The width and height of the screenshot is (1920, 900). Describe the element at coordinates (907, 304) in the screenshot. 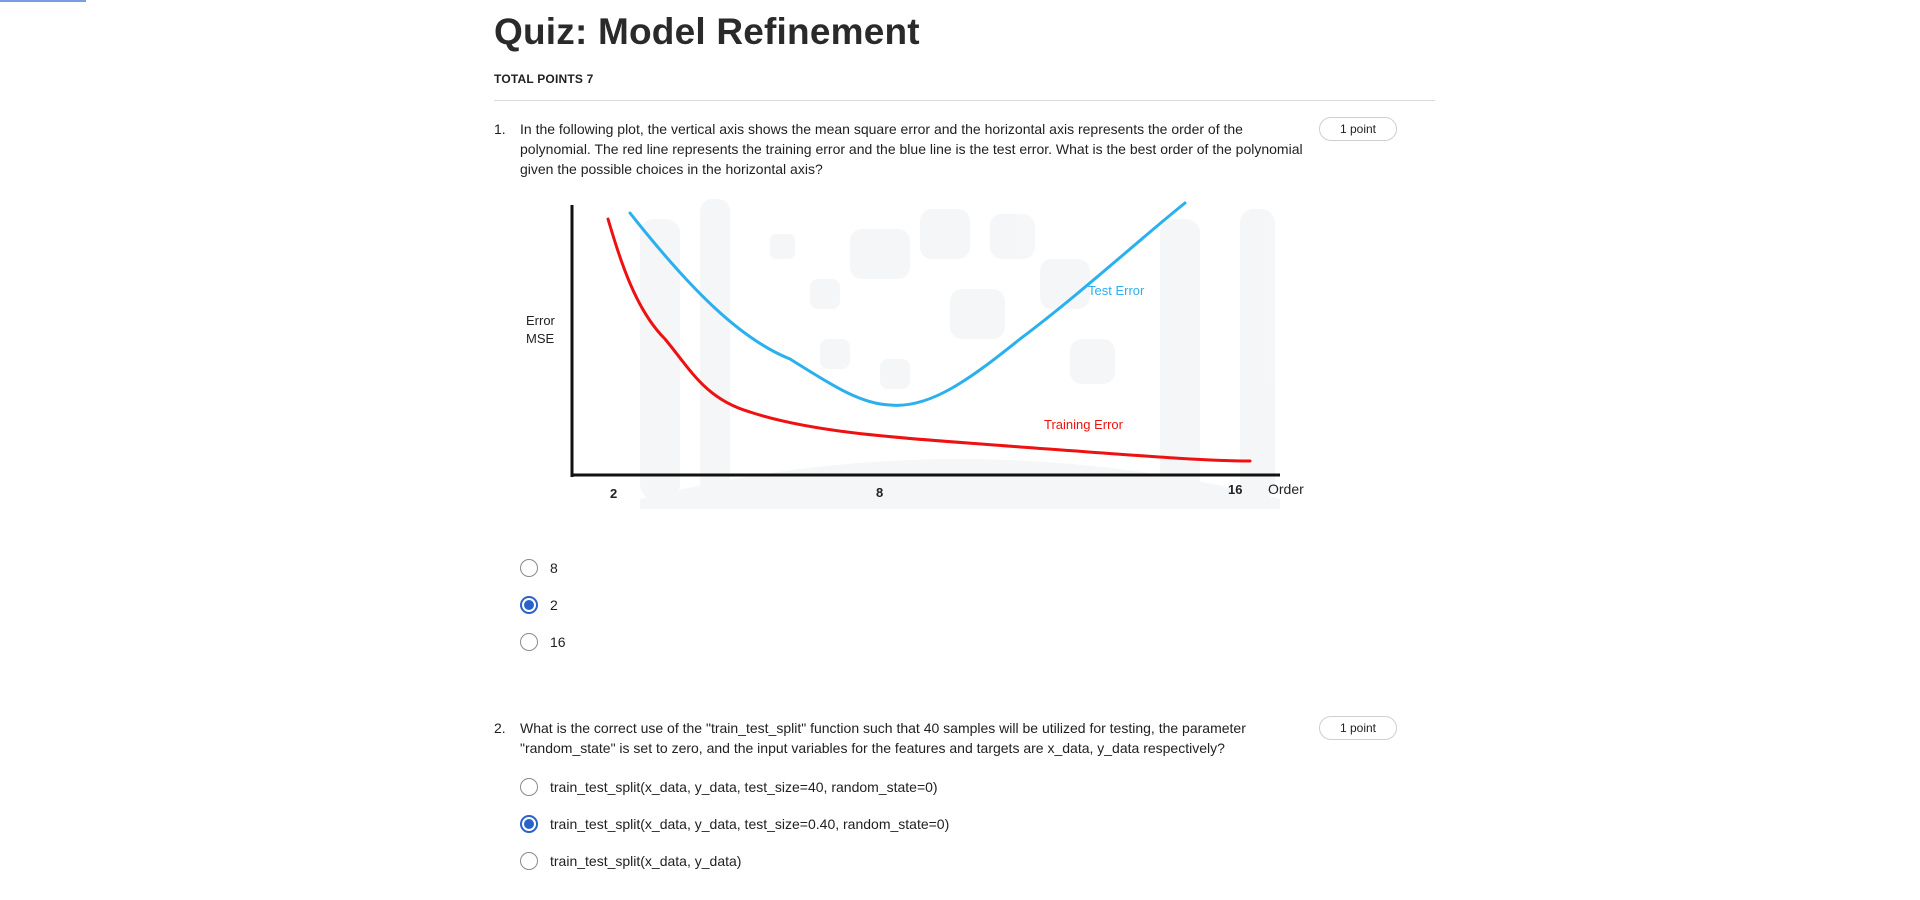

I see `test-error-line` at that location.